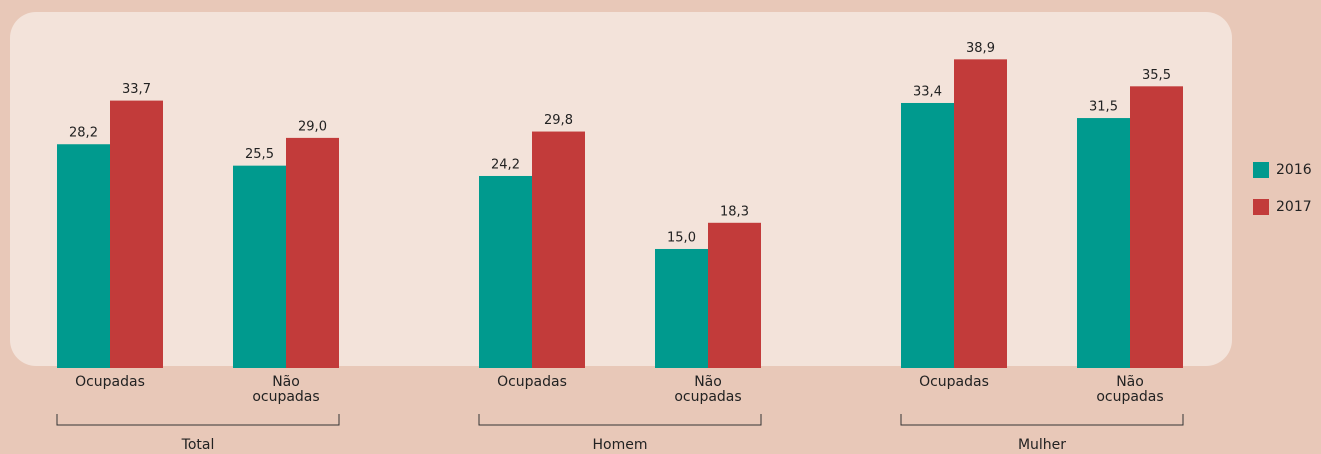  Describe the element at coordinates (505, 164) in the screenshot. I see `value-label: 24,2` at that location.